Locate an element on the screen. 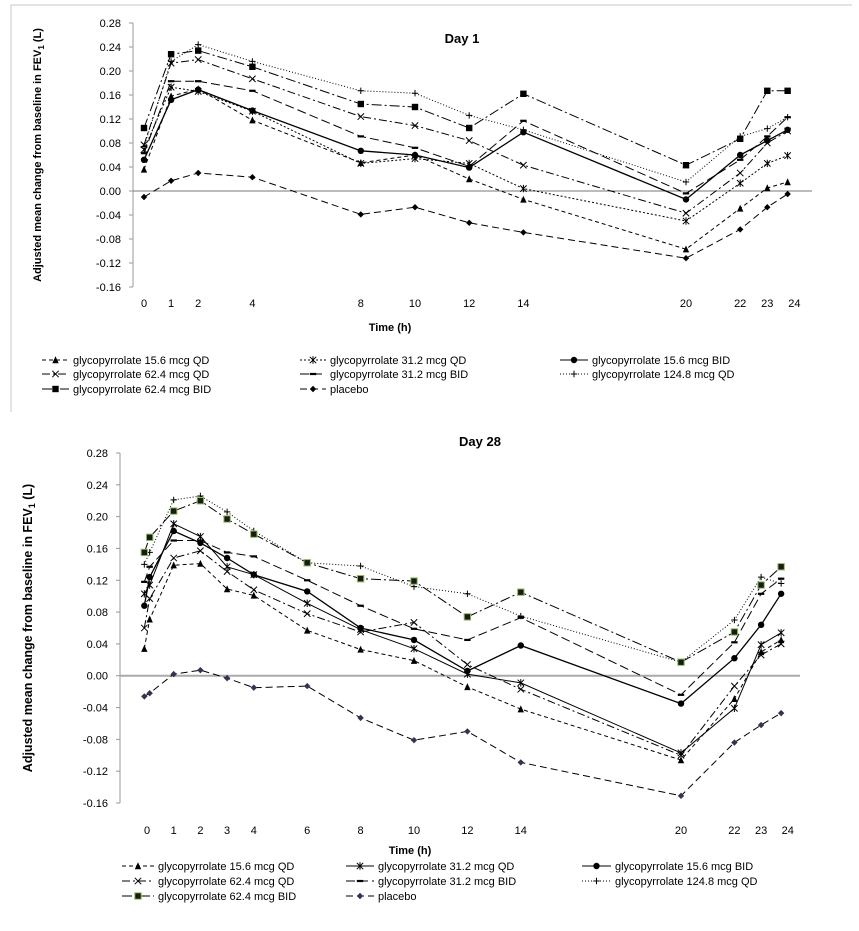 This screenshot has width=859, height=931. legend-item: placebo is located at coordinates (334, 390).